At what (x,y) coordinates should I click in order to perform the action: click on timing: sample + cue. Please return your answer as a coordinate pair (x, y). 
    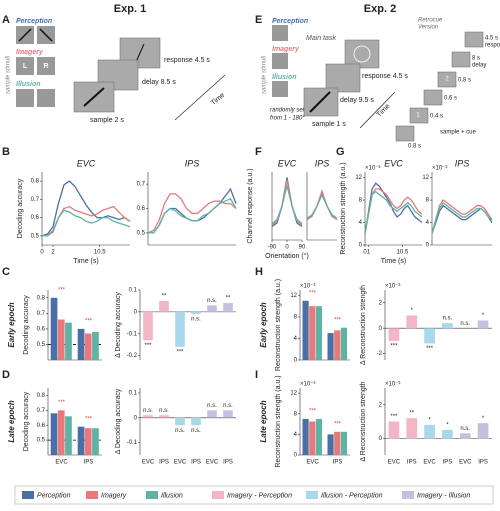
    Looking at the image, I should click on (458, 133).